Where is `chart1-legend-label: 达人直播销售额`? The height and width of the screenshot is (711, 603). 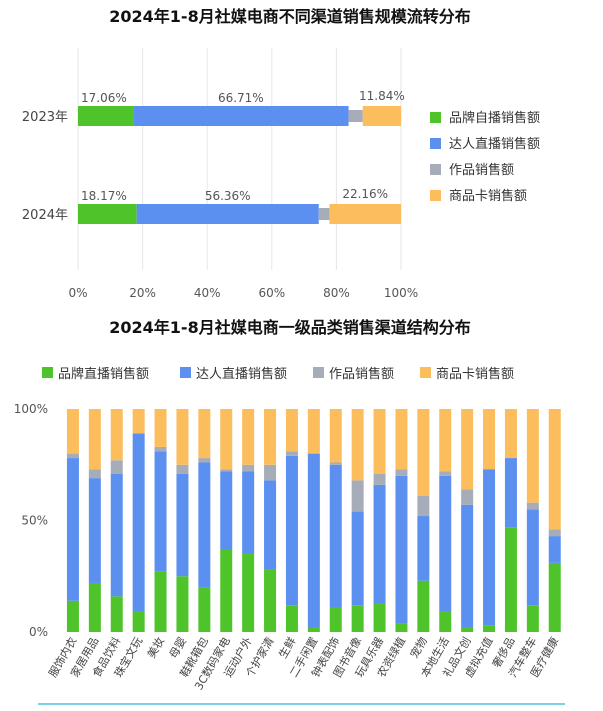 chart1-legend-label: 达人直播销售额 is located at coordinates (494, 144).